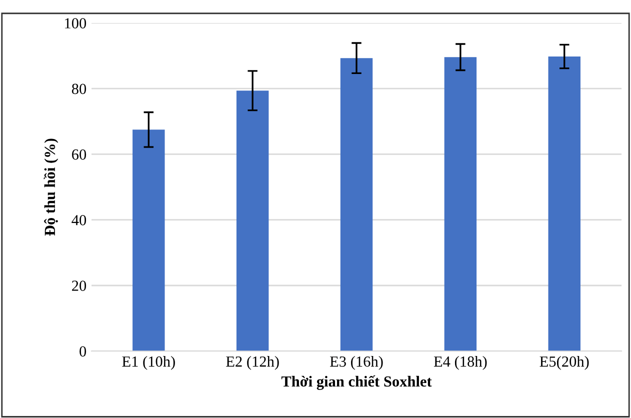 The width and height of the screenshot is (631, 418). I want to click on y-tick-label: 60, so click(79, 154).